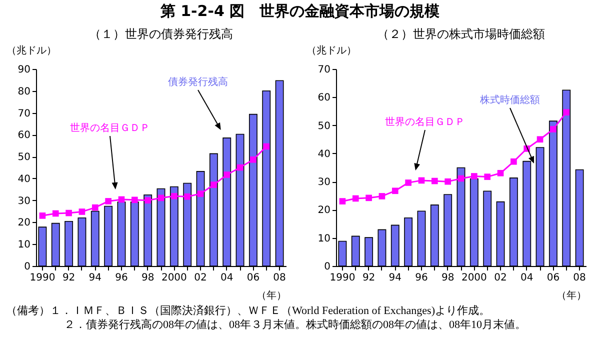 This screenshot has width=600, height=364. Describe the element at coordinates (295, 325) in the screenshot. I see `text: ２．債券発行残高の08年の値は、08年３月末値。株式時価総額の08年の値は、08年10月末値。` at that location.